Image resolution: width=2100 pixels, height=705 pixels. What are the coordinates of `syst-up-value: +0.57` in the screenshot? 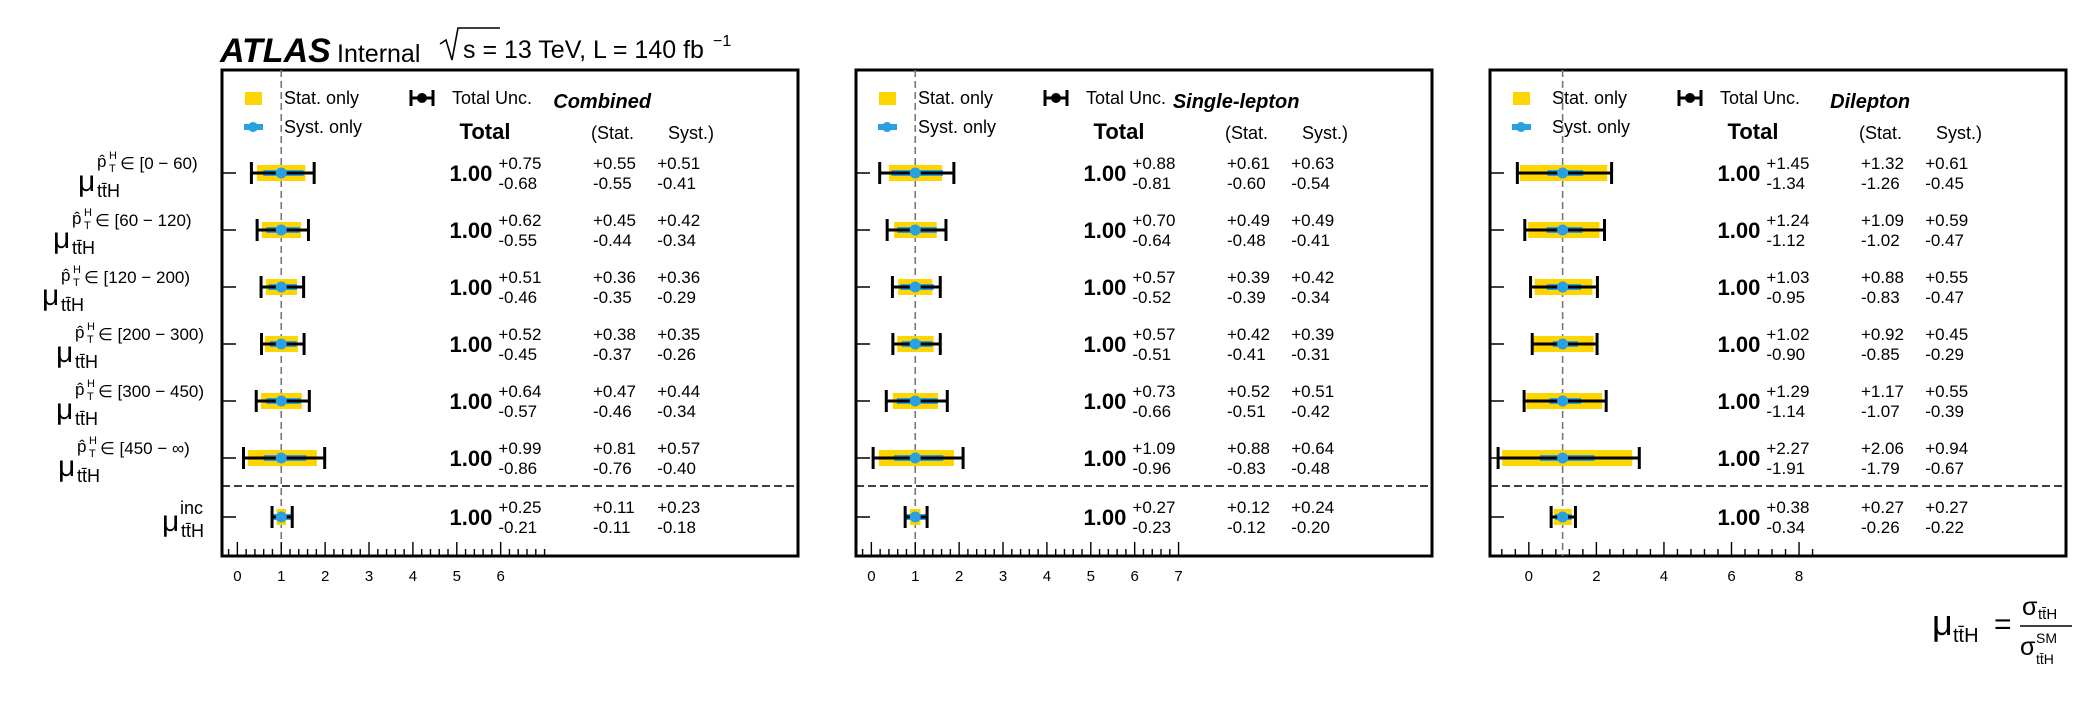 It's located at (678, 448).